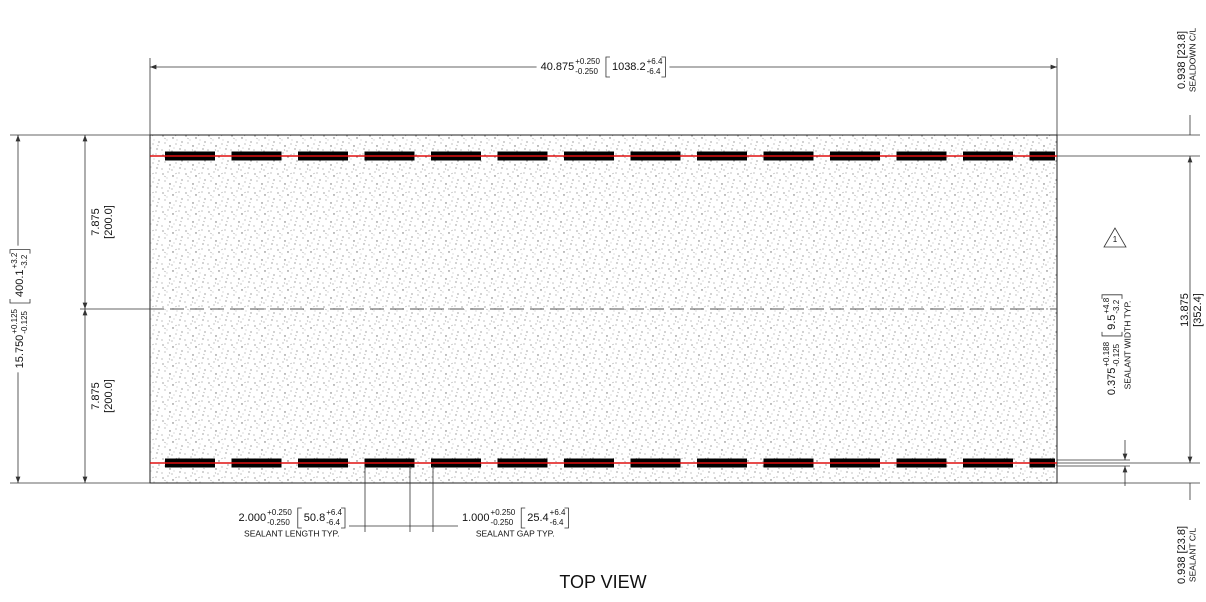 This screenshot has height=602, width=1206. What do you see at coordinates (253, 518) in the screenshot?
I see `dim-value: 2.000` at bounding box center [253, 518].